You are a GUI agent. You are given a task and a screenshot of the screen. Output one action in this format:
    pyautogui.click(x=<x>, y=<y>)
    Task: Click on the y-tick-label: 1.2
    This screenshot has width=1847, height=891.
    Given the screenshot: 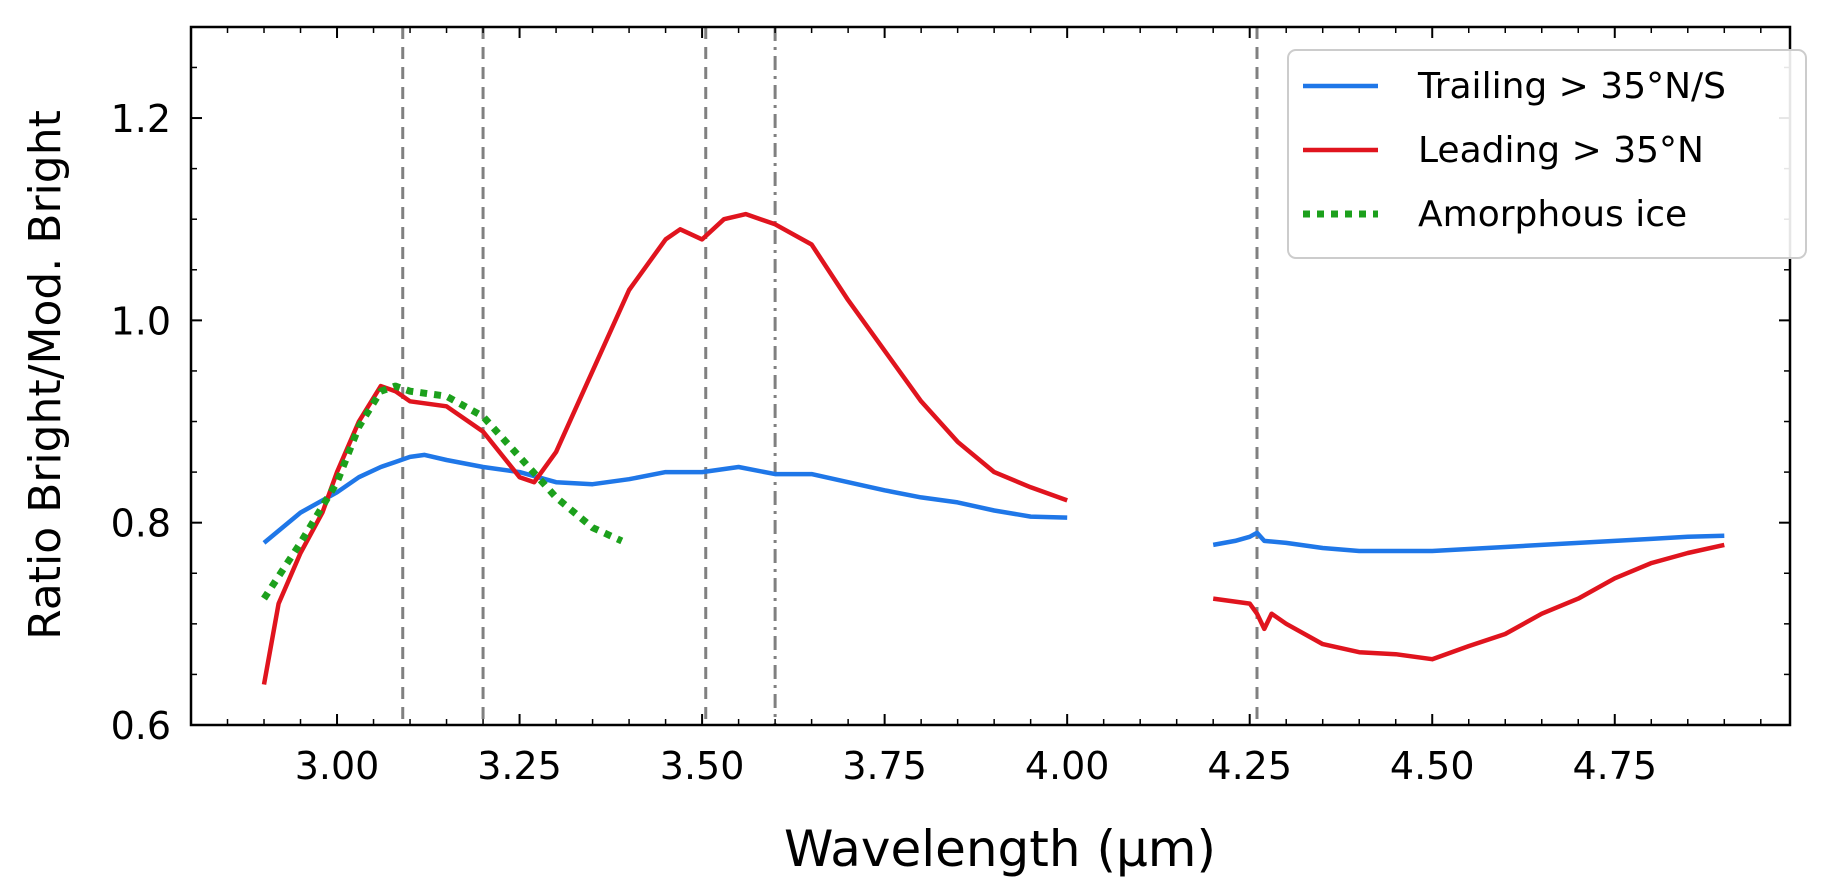 What is the action you would take?
    pyautogui.click(x=141, y=119)
    